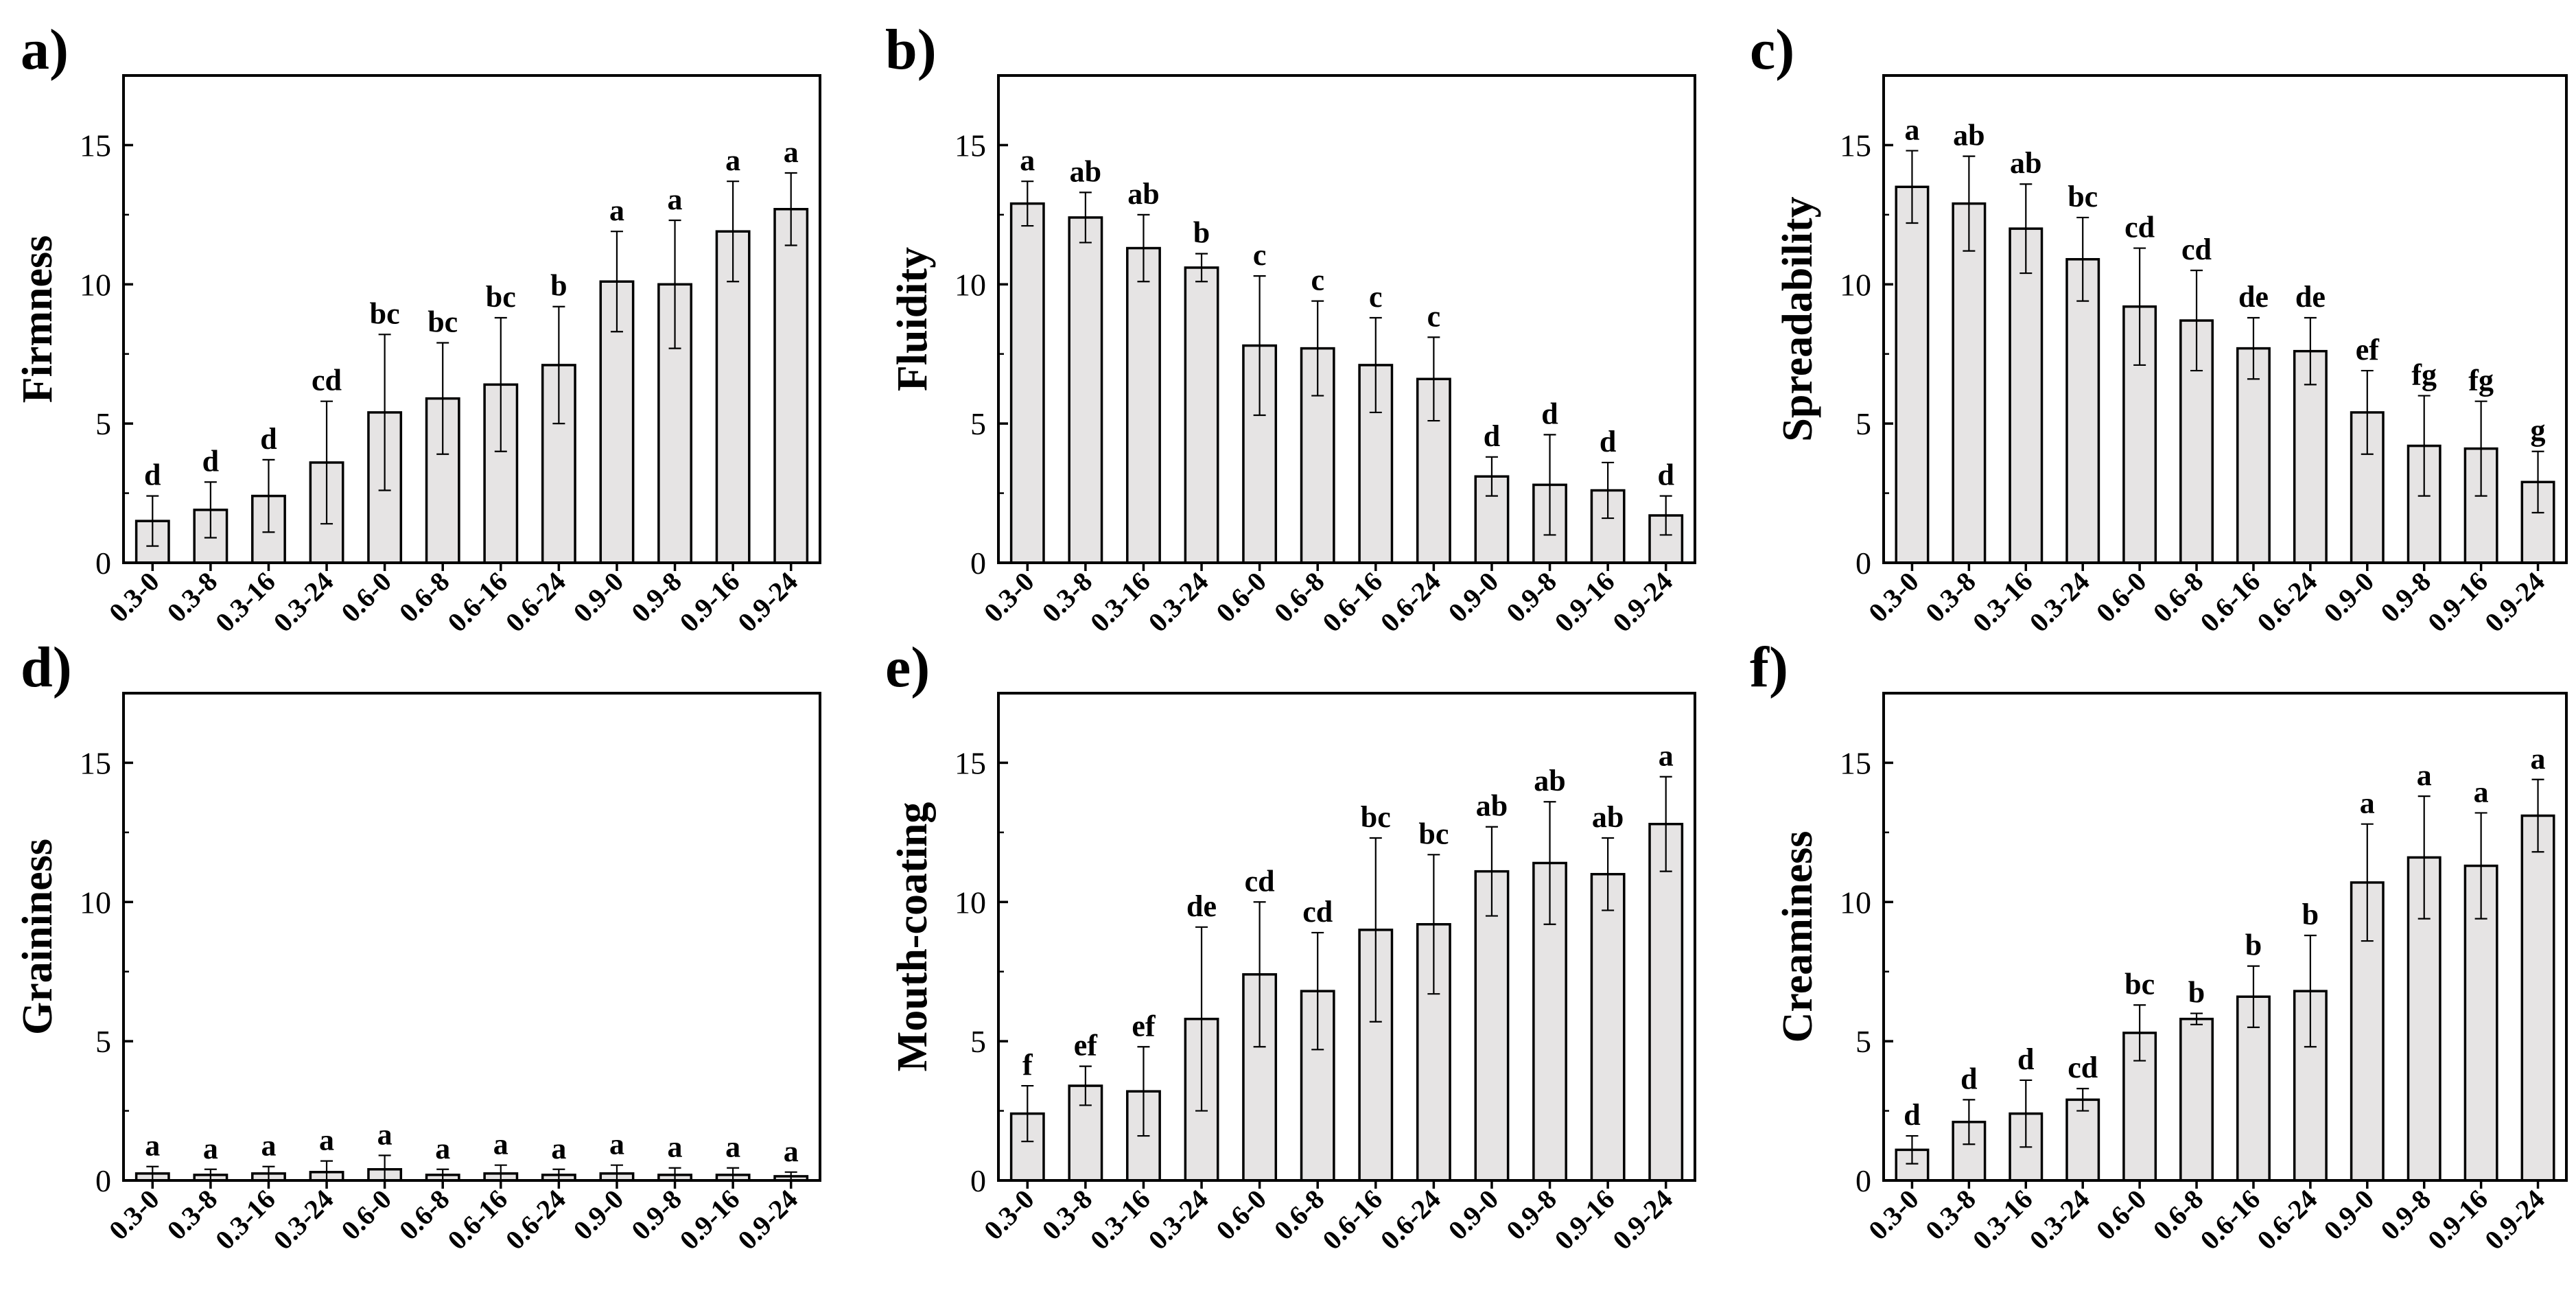  I want to click on panel-f-x-tick-label: 0.3-0, so click(1893, 1215).